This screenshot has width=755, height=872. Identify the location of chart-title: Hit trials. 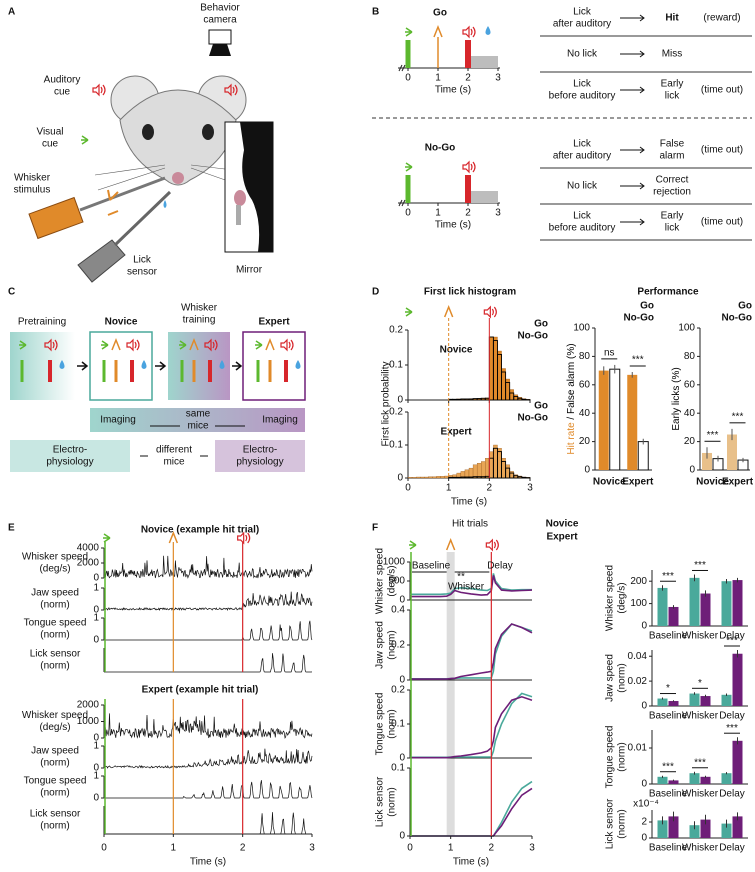
(470, 524).